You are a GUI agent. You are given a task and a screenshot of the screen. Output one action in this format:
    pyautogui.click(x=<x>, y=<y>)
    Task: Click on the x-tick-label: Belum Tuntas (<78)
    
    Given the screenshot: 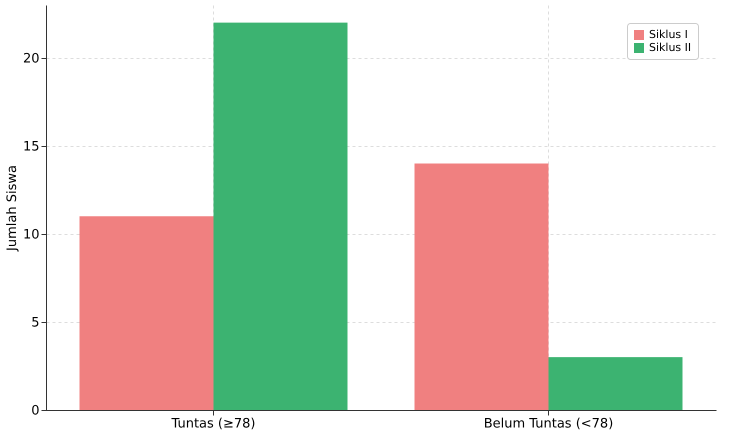 What is the action you would take?
    pyautogui.click(x=549, y=424)
    